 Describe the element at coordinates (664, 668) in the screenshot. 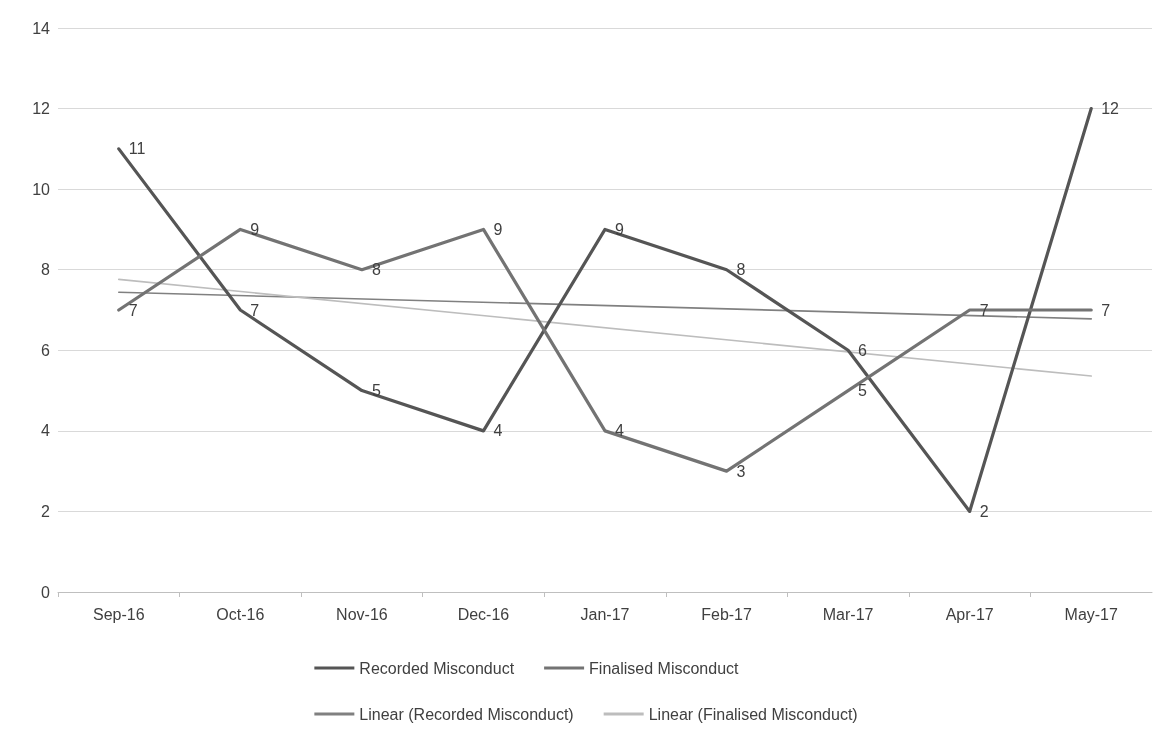

I see `legend-label: Finalised Misconduct` at that location.